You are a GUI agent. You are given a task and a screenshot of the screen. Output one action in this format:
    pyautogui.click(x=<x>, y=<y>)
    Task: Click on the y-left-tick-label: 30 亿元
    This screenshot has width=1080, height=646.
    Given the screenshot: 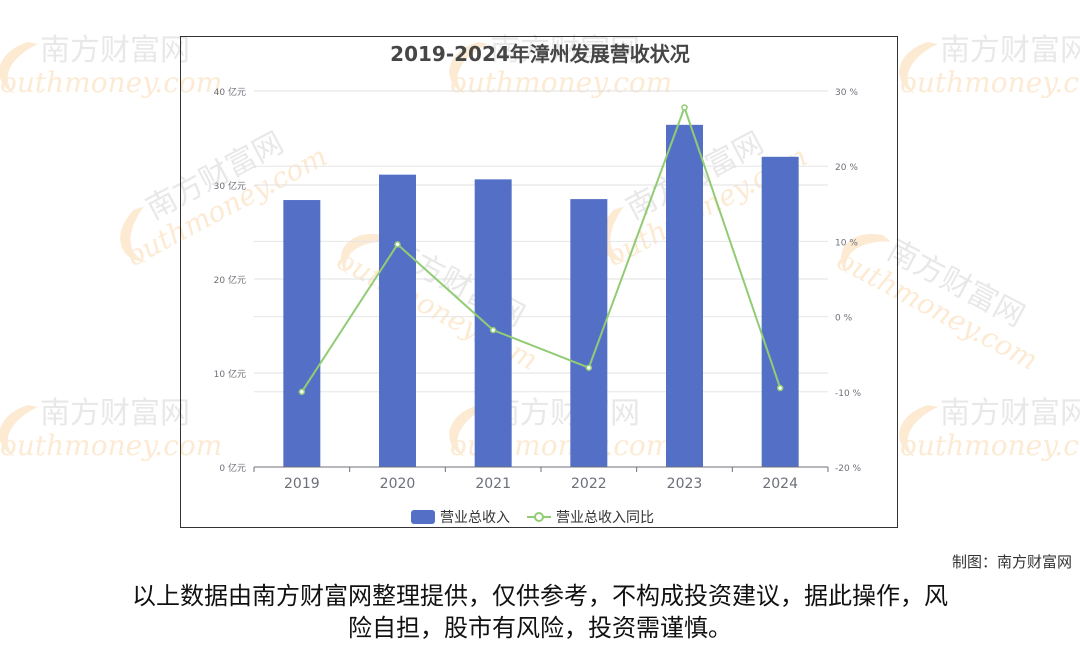 What is the action you would take?
    pyautogui.click(x=230, y=186)
    